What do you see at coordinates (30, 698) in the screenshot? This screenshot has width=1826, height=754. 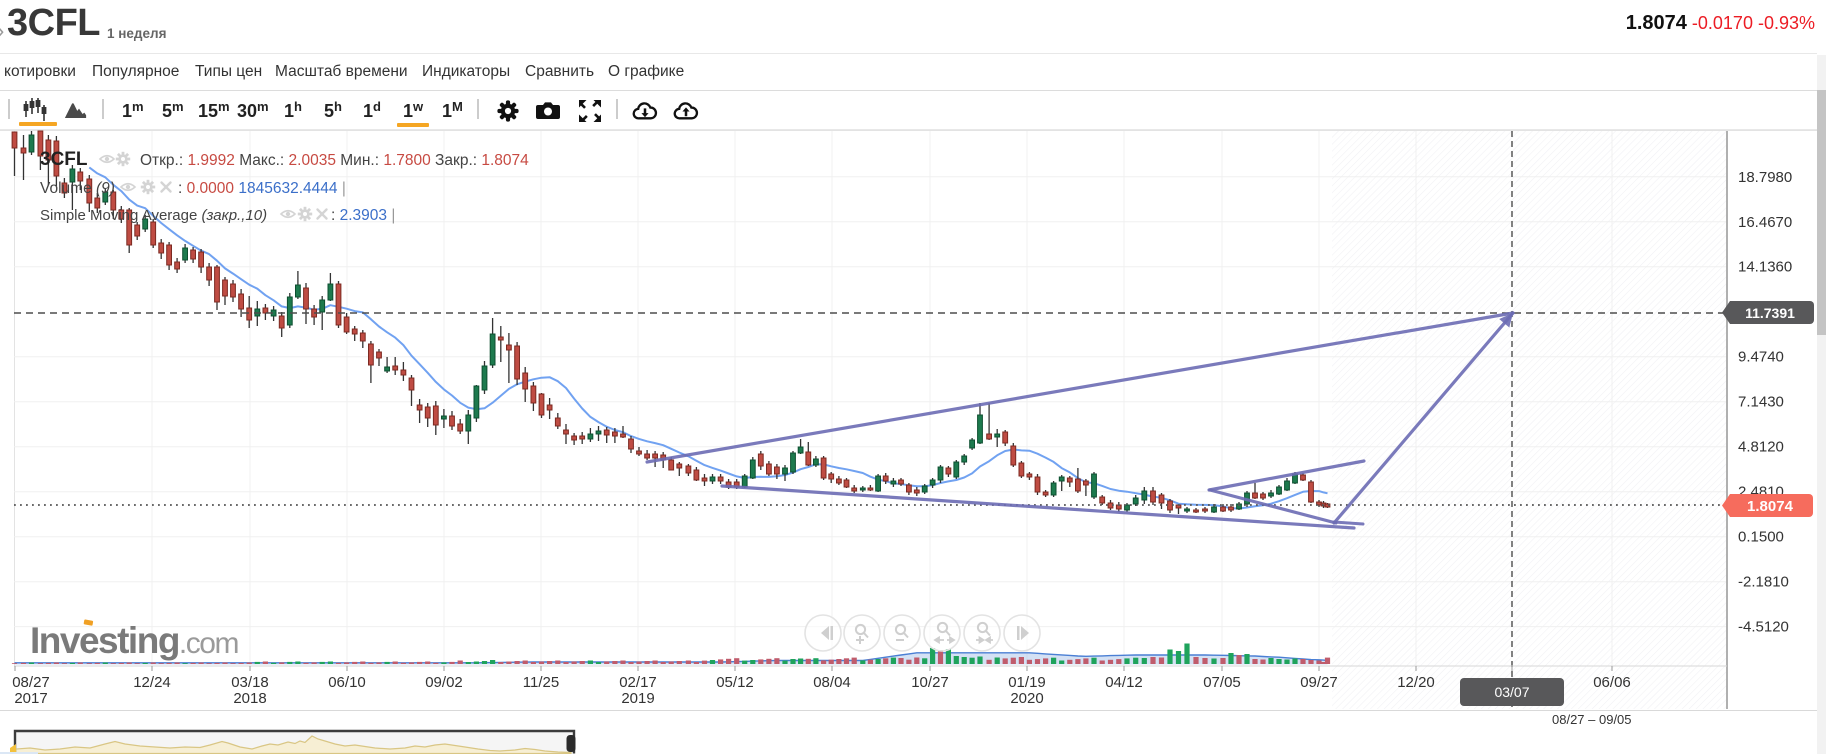 I see `svg-text: 2017` at bounding box center [30, 698].